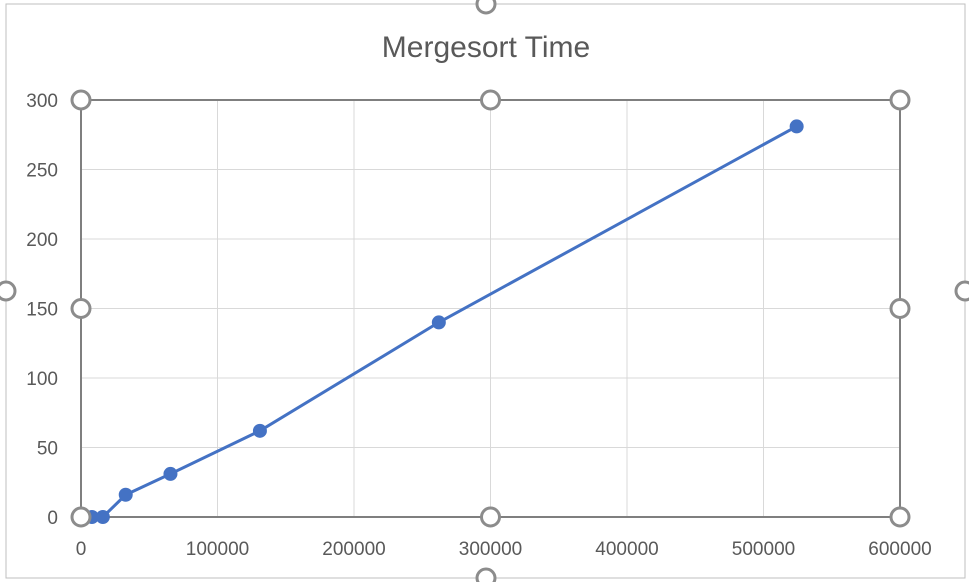  I want to click on y-tick-label: 250, so click(42, 171).